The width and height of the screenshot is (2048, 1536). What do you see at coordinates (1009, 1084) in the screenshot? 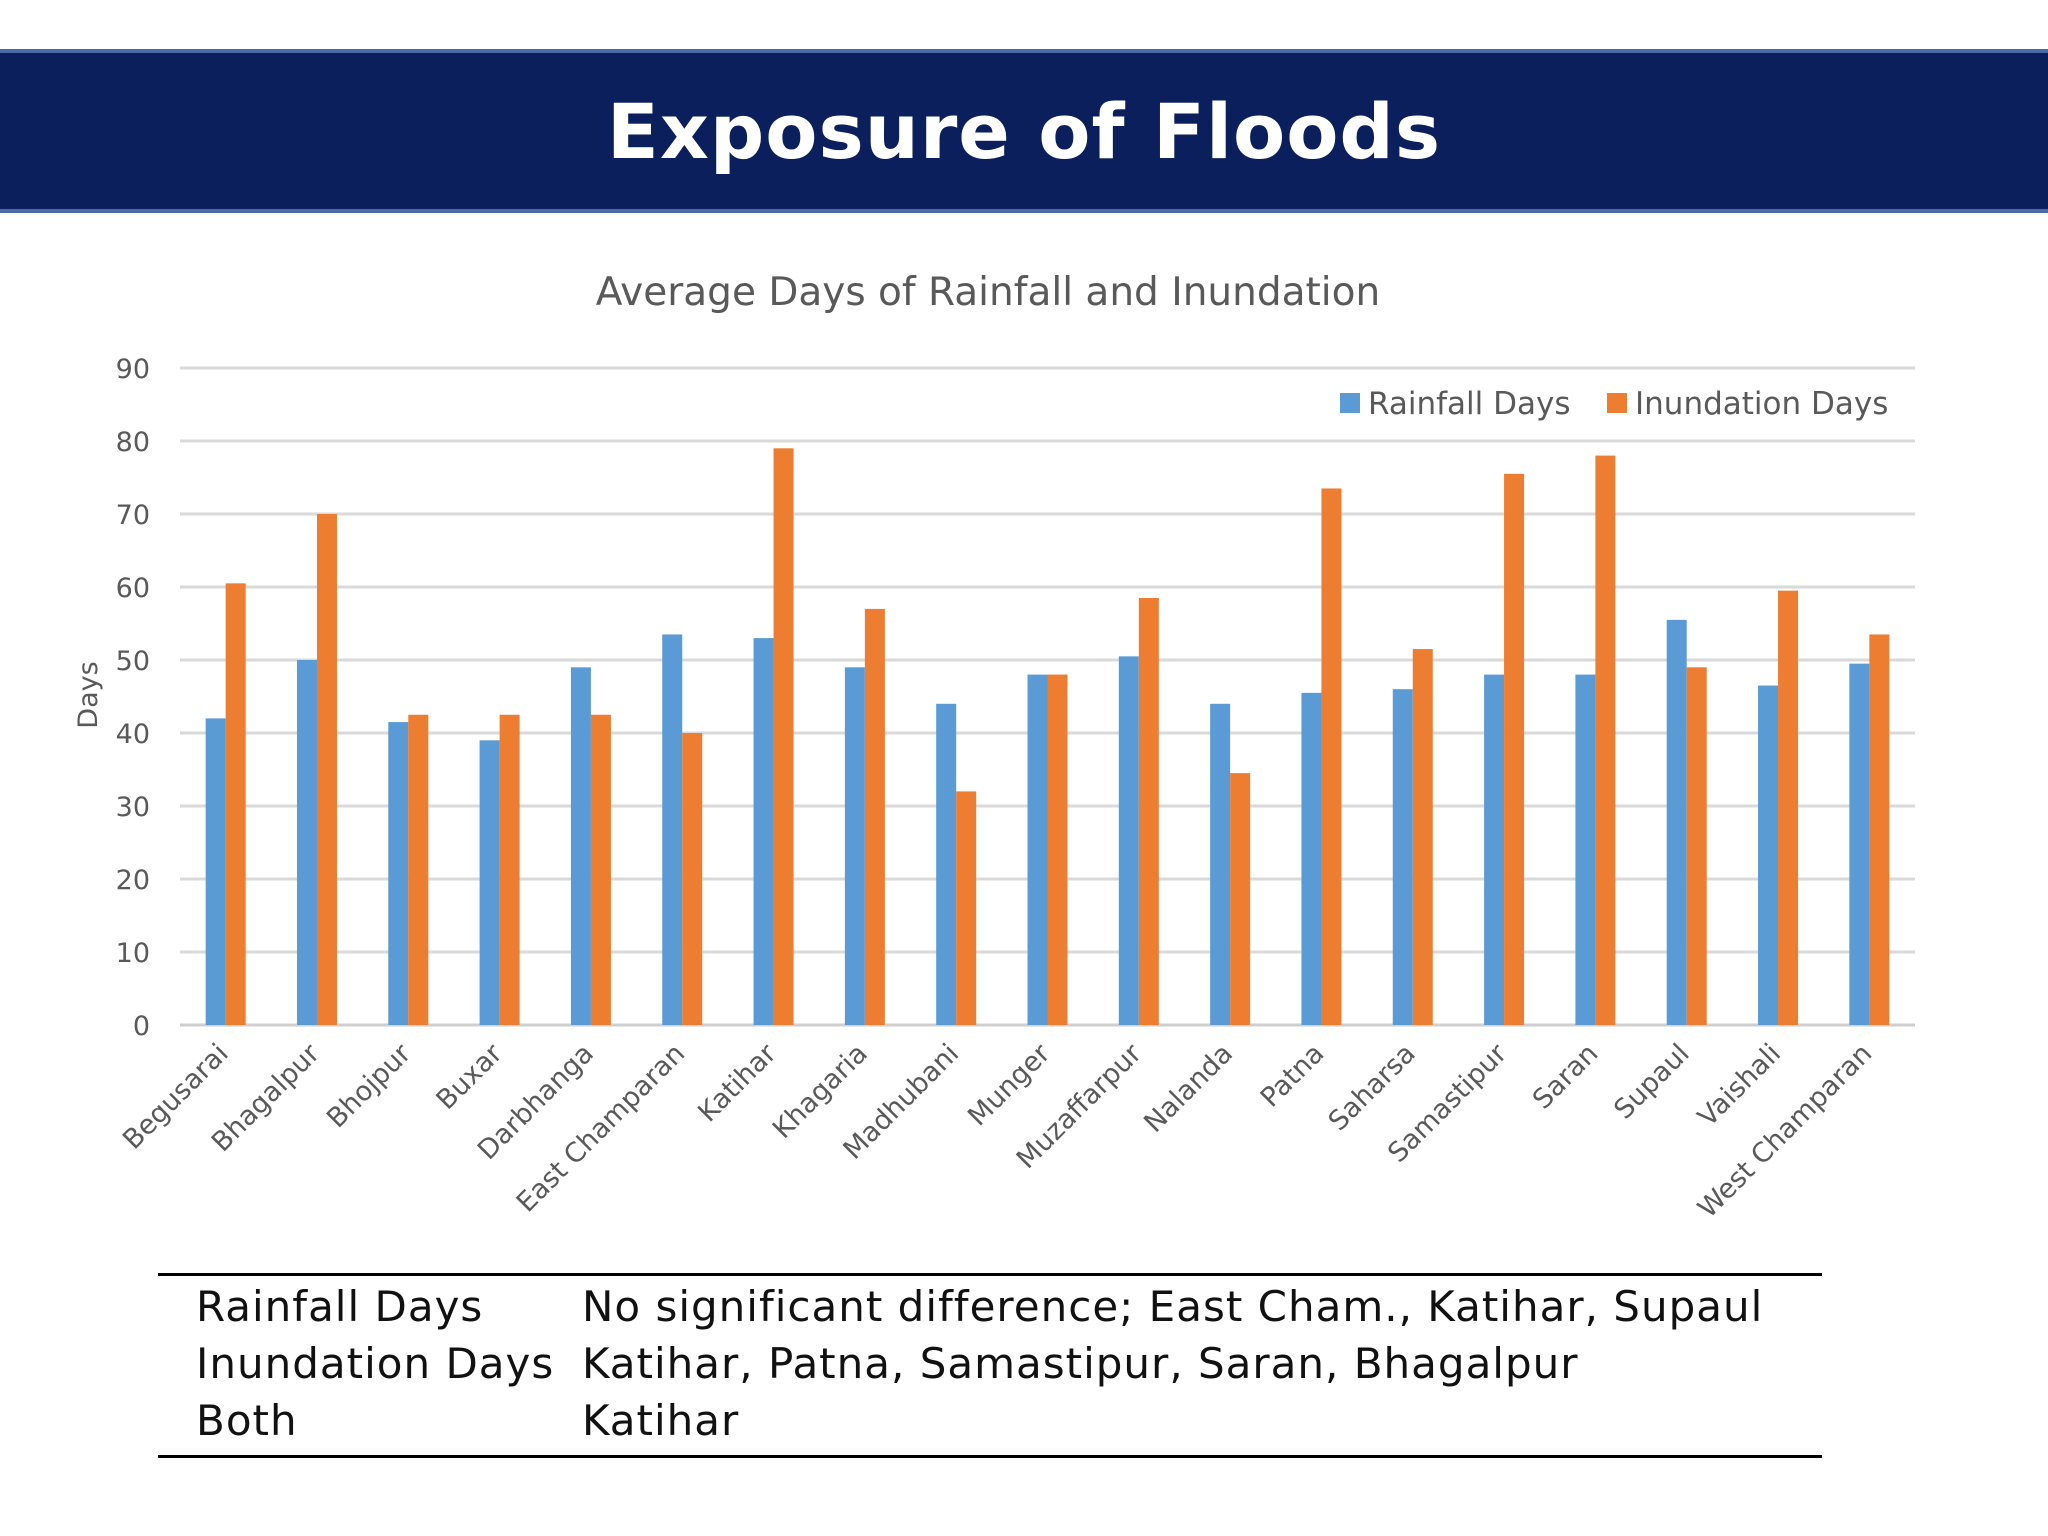
I see `x-category-label: Munger` at bounding box center [1009, 1084].